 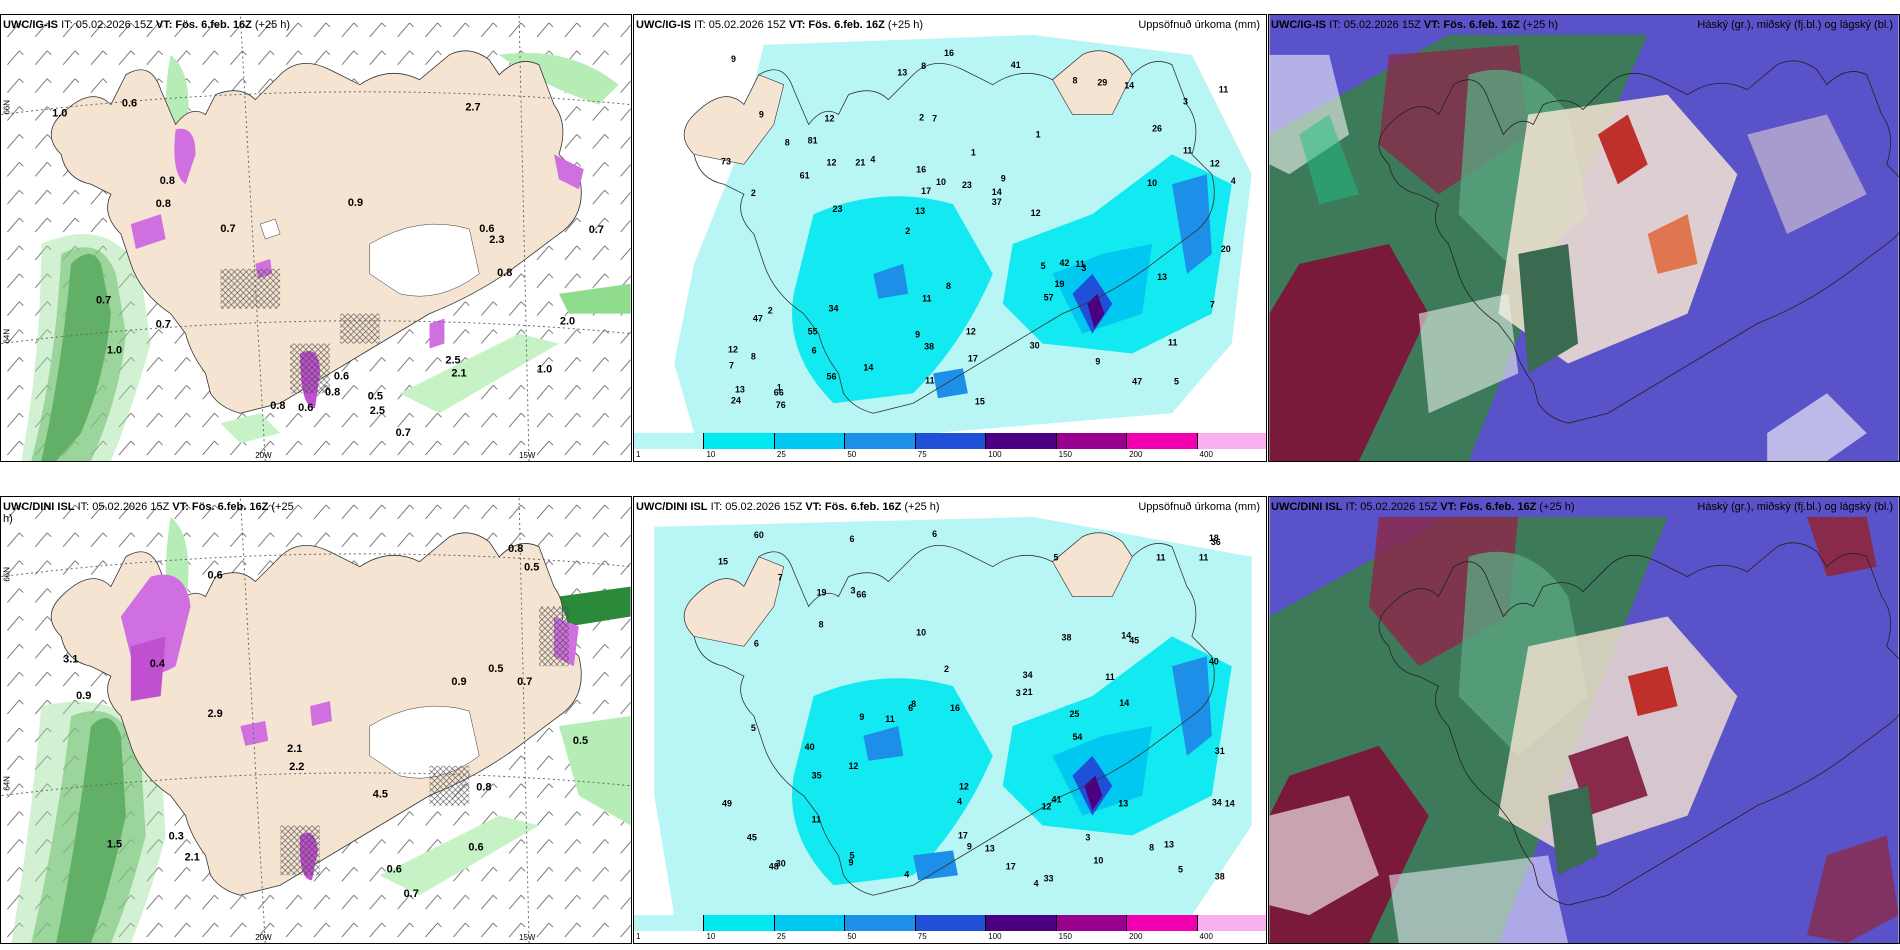 I want to click on map-value-label: 40, so click(x=810, y=747).